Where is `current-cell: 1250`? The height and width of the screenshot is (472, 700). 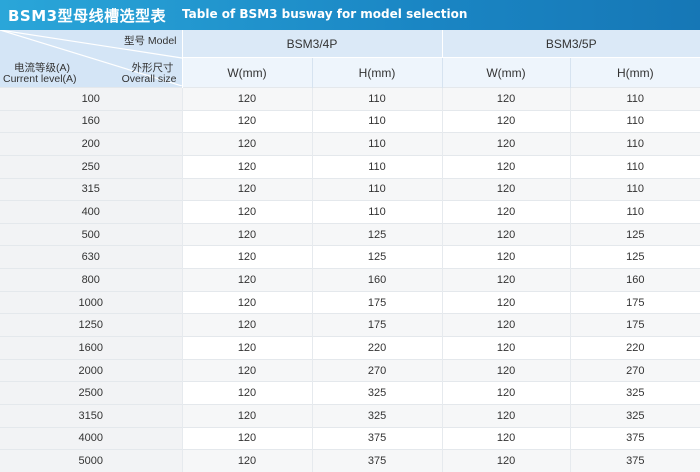
current-cell: 1250 is located at coordinates (91, 325).